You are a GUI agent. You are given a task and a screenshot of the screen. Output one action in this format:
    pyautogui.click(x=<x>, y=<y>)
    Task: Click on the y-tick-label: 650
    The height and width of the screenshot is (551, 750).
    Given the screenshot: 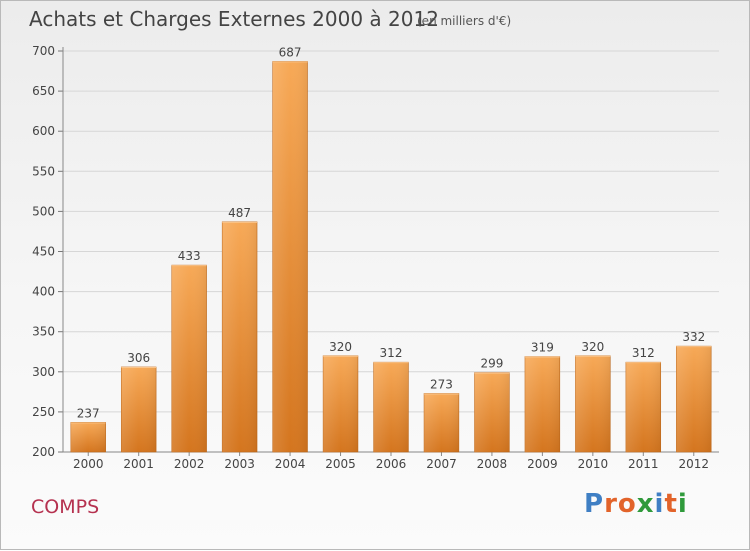 What is the action you would take?
    pyautogui.click(x=43, y=91)
    